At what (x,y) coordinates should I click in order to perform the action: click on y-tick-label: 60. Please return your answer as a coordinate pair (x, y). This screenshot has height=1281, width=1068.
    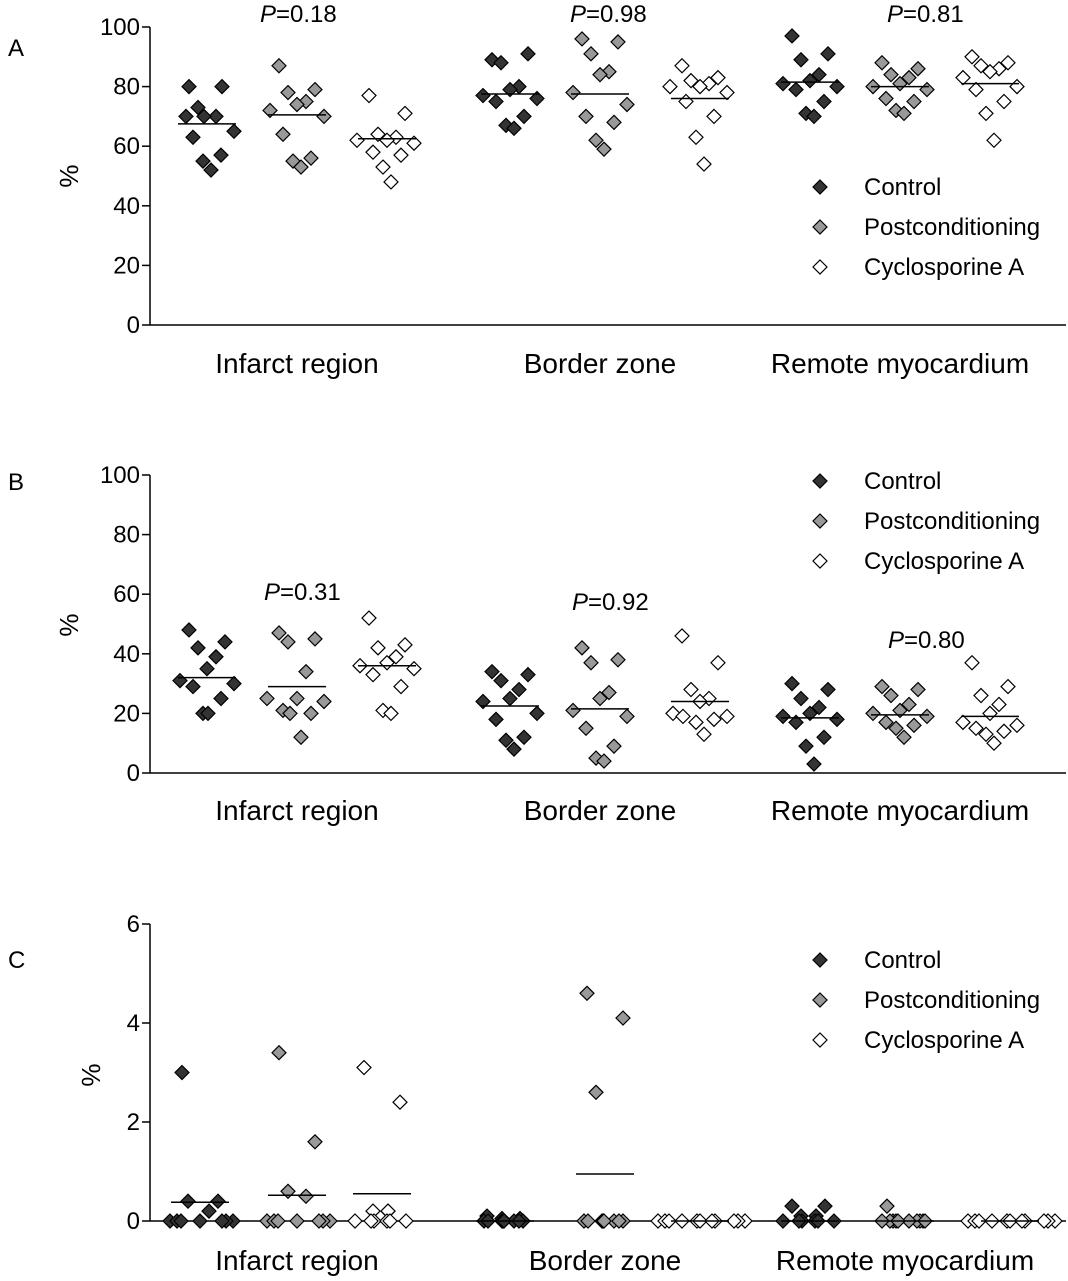
    Looking at the image, I should click on (126, 594).